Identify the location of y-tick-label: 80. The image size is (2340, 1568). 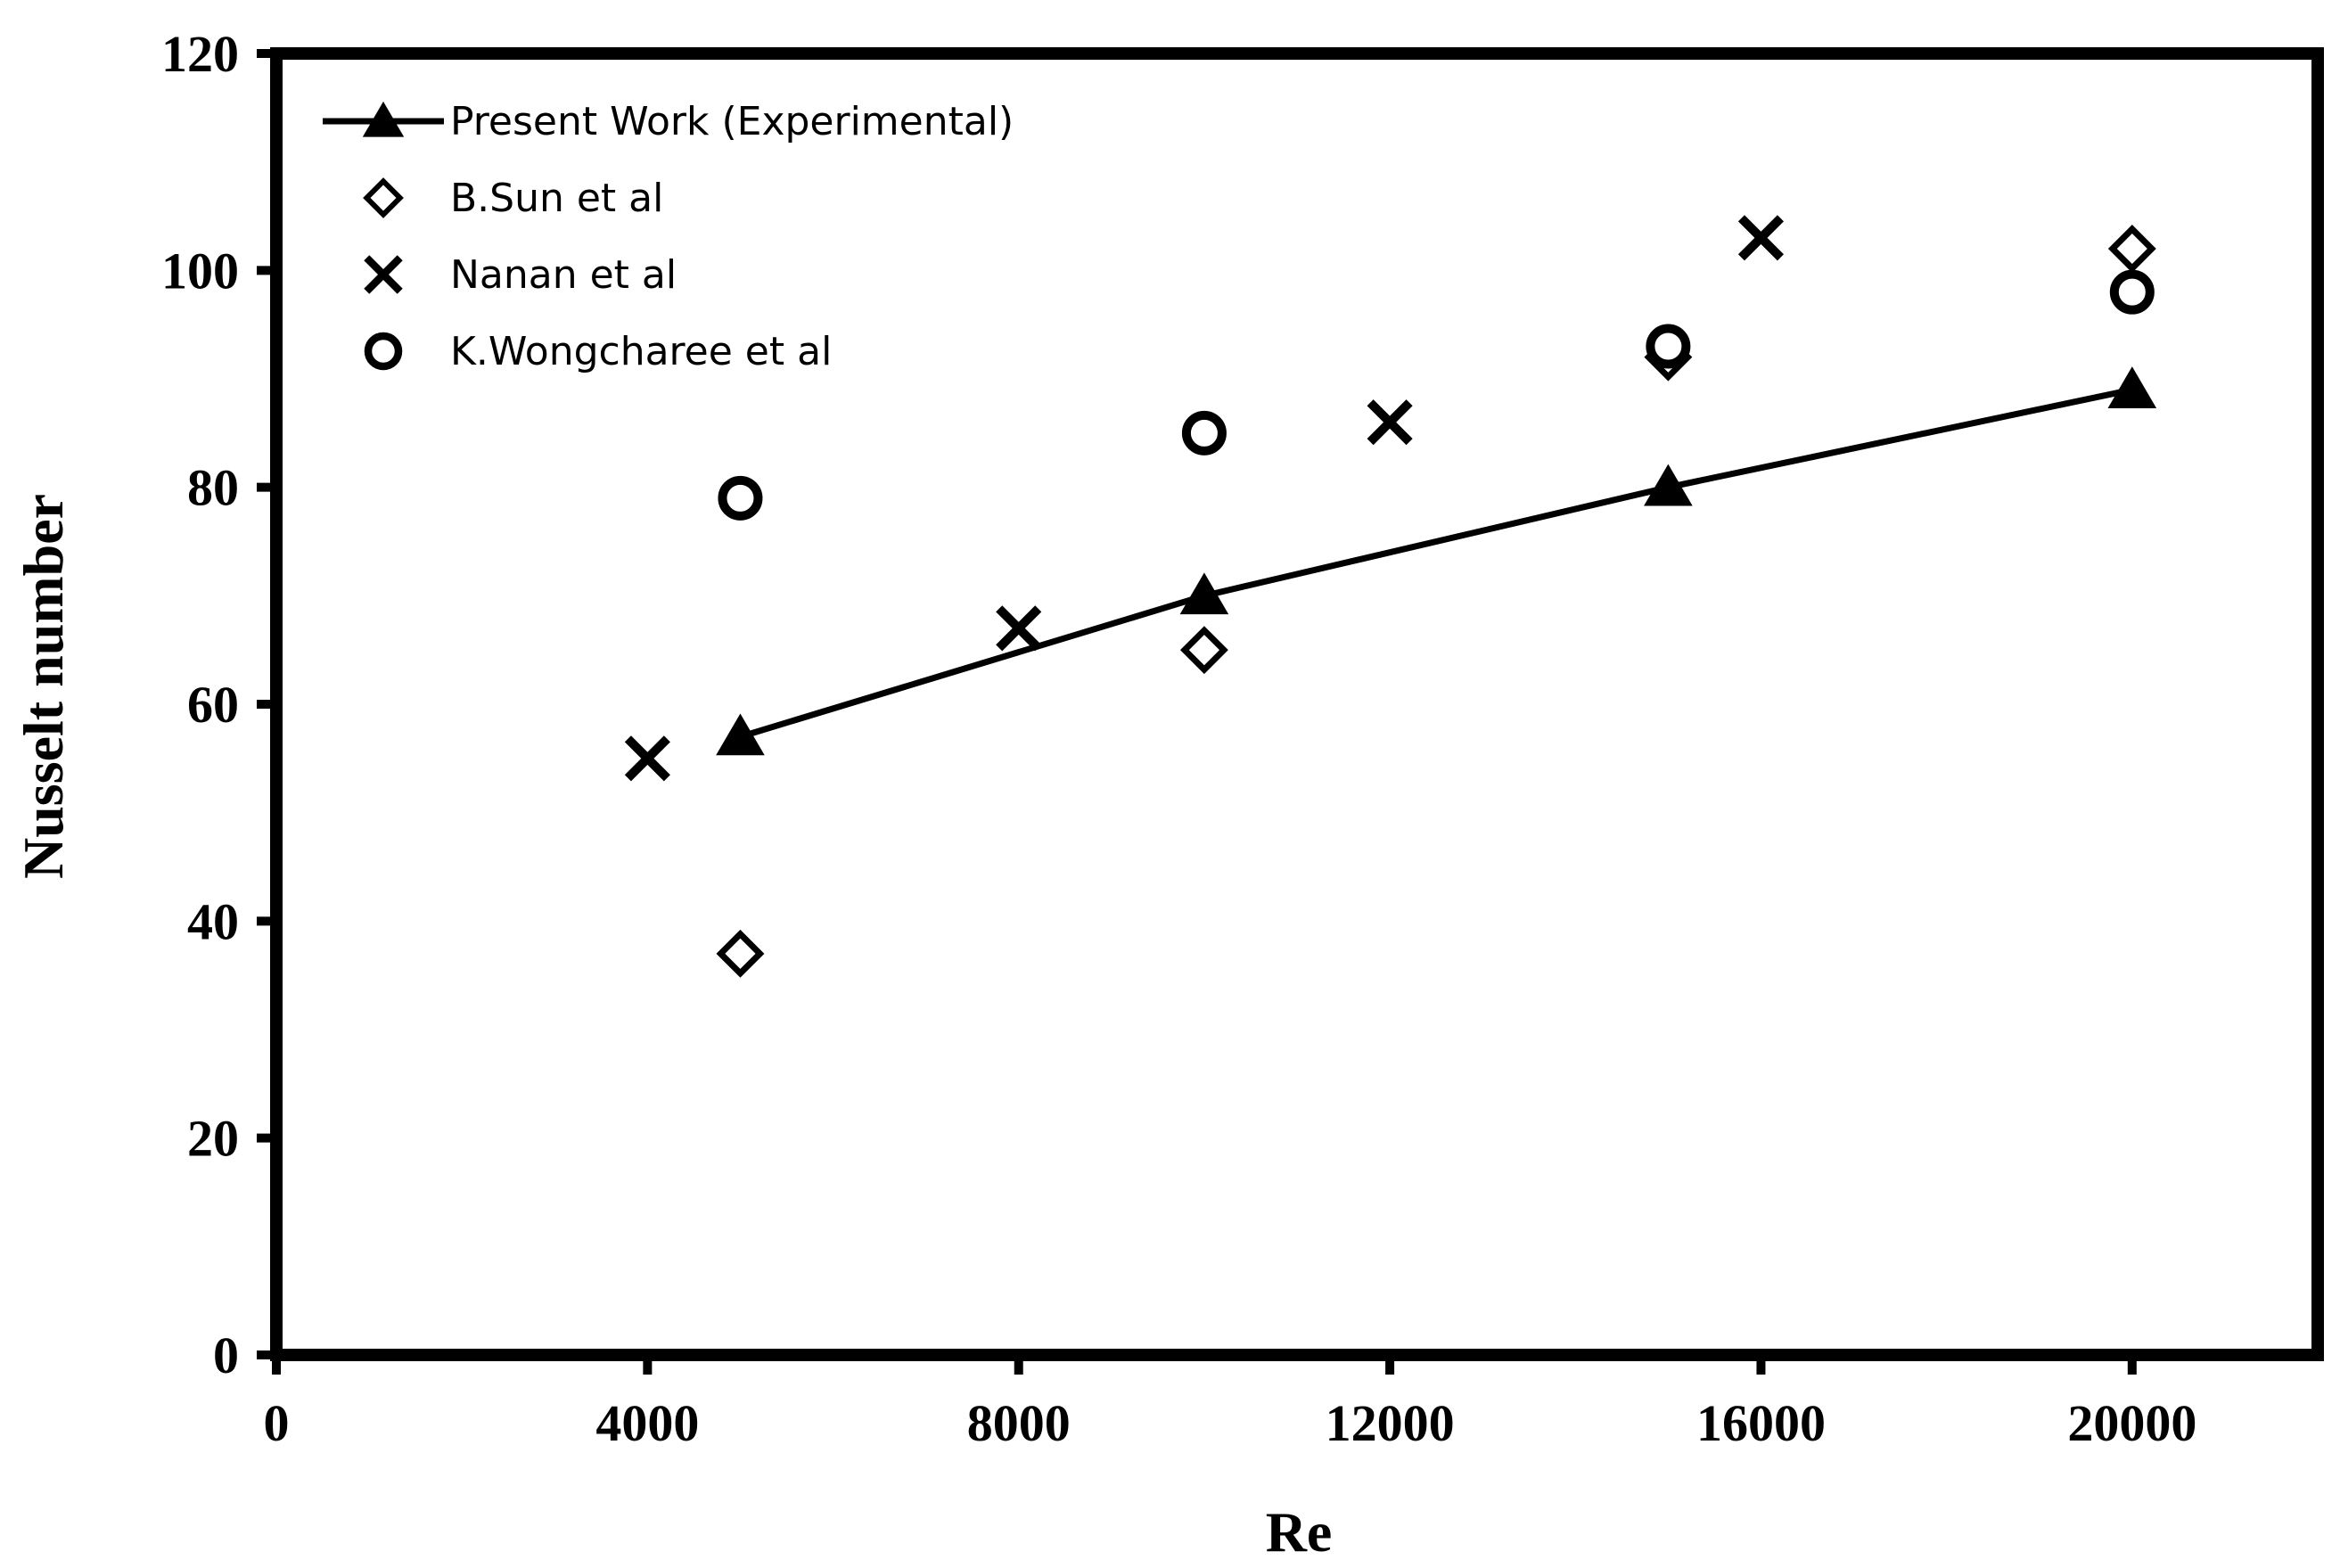
(213, 488).